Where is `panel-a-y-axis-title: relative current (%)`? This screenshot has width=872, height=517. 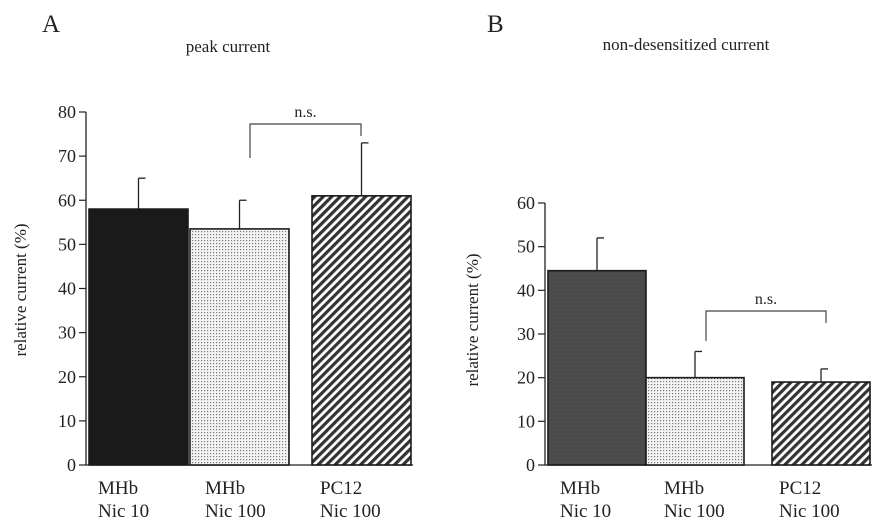
panel-a-y-axis-title: relative current (%) is located at coordinates (20, 289).